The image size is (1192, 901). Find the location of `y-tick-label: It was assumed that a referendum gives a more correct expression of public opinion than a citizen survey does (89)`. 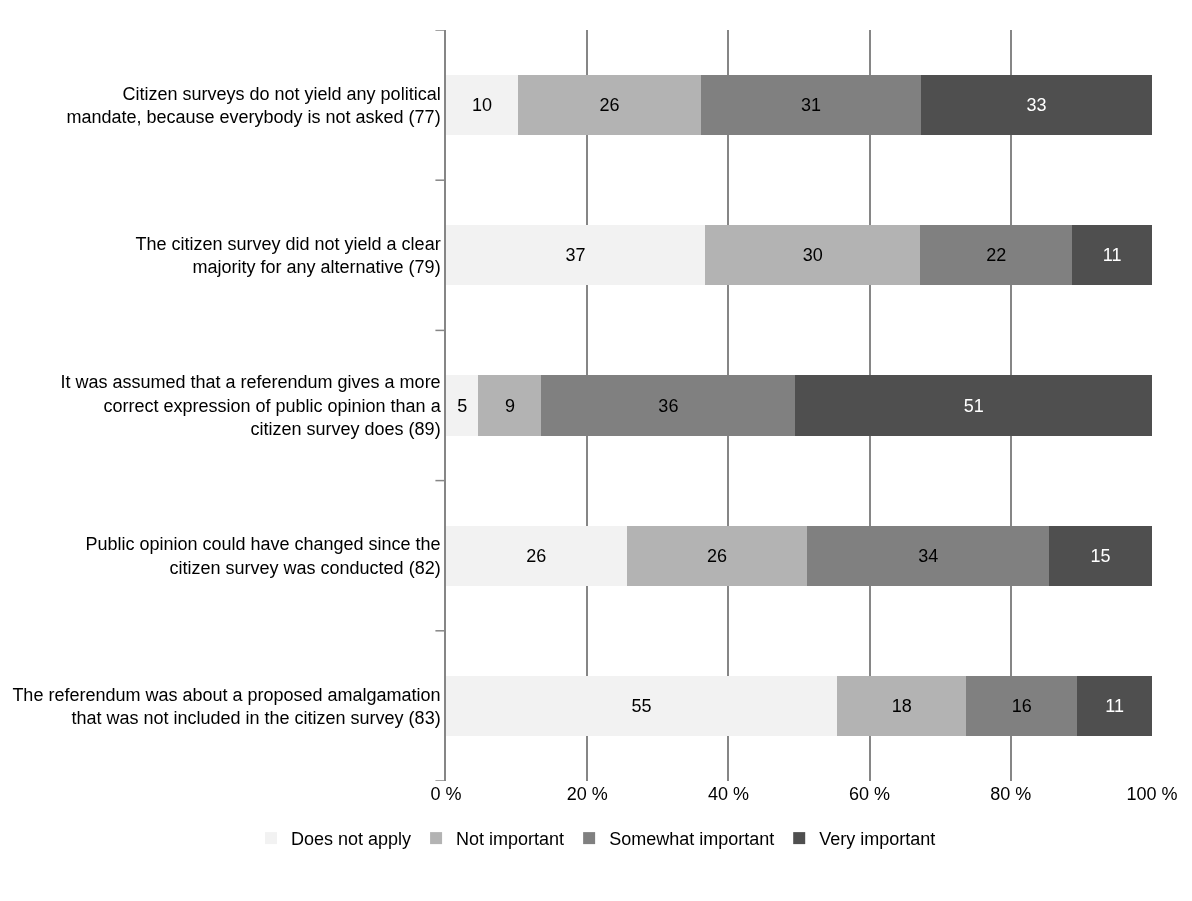

y-tick-label: It was assumed that a referendum gives a more correct expression of public opinion than a citizen survey does (89) is located at coordinates (251, 406).